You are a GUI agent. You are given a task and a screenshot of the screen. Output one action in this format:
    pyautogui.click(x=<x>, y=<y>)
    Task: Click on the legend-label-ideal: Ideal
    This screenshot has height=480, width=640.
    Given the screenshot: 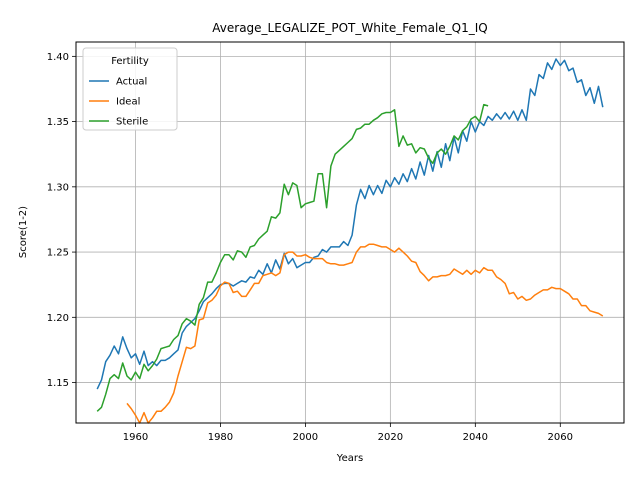 What is the action you would take?
    pyautogui.click(x=128, y=102)
    